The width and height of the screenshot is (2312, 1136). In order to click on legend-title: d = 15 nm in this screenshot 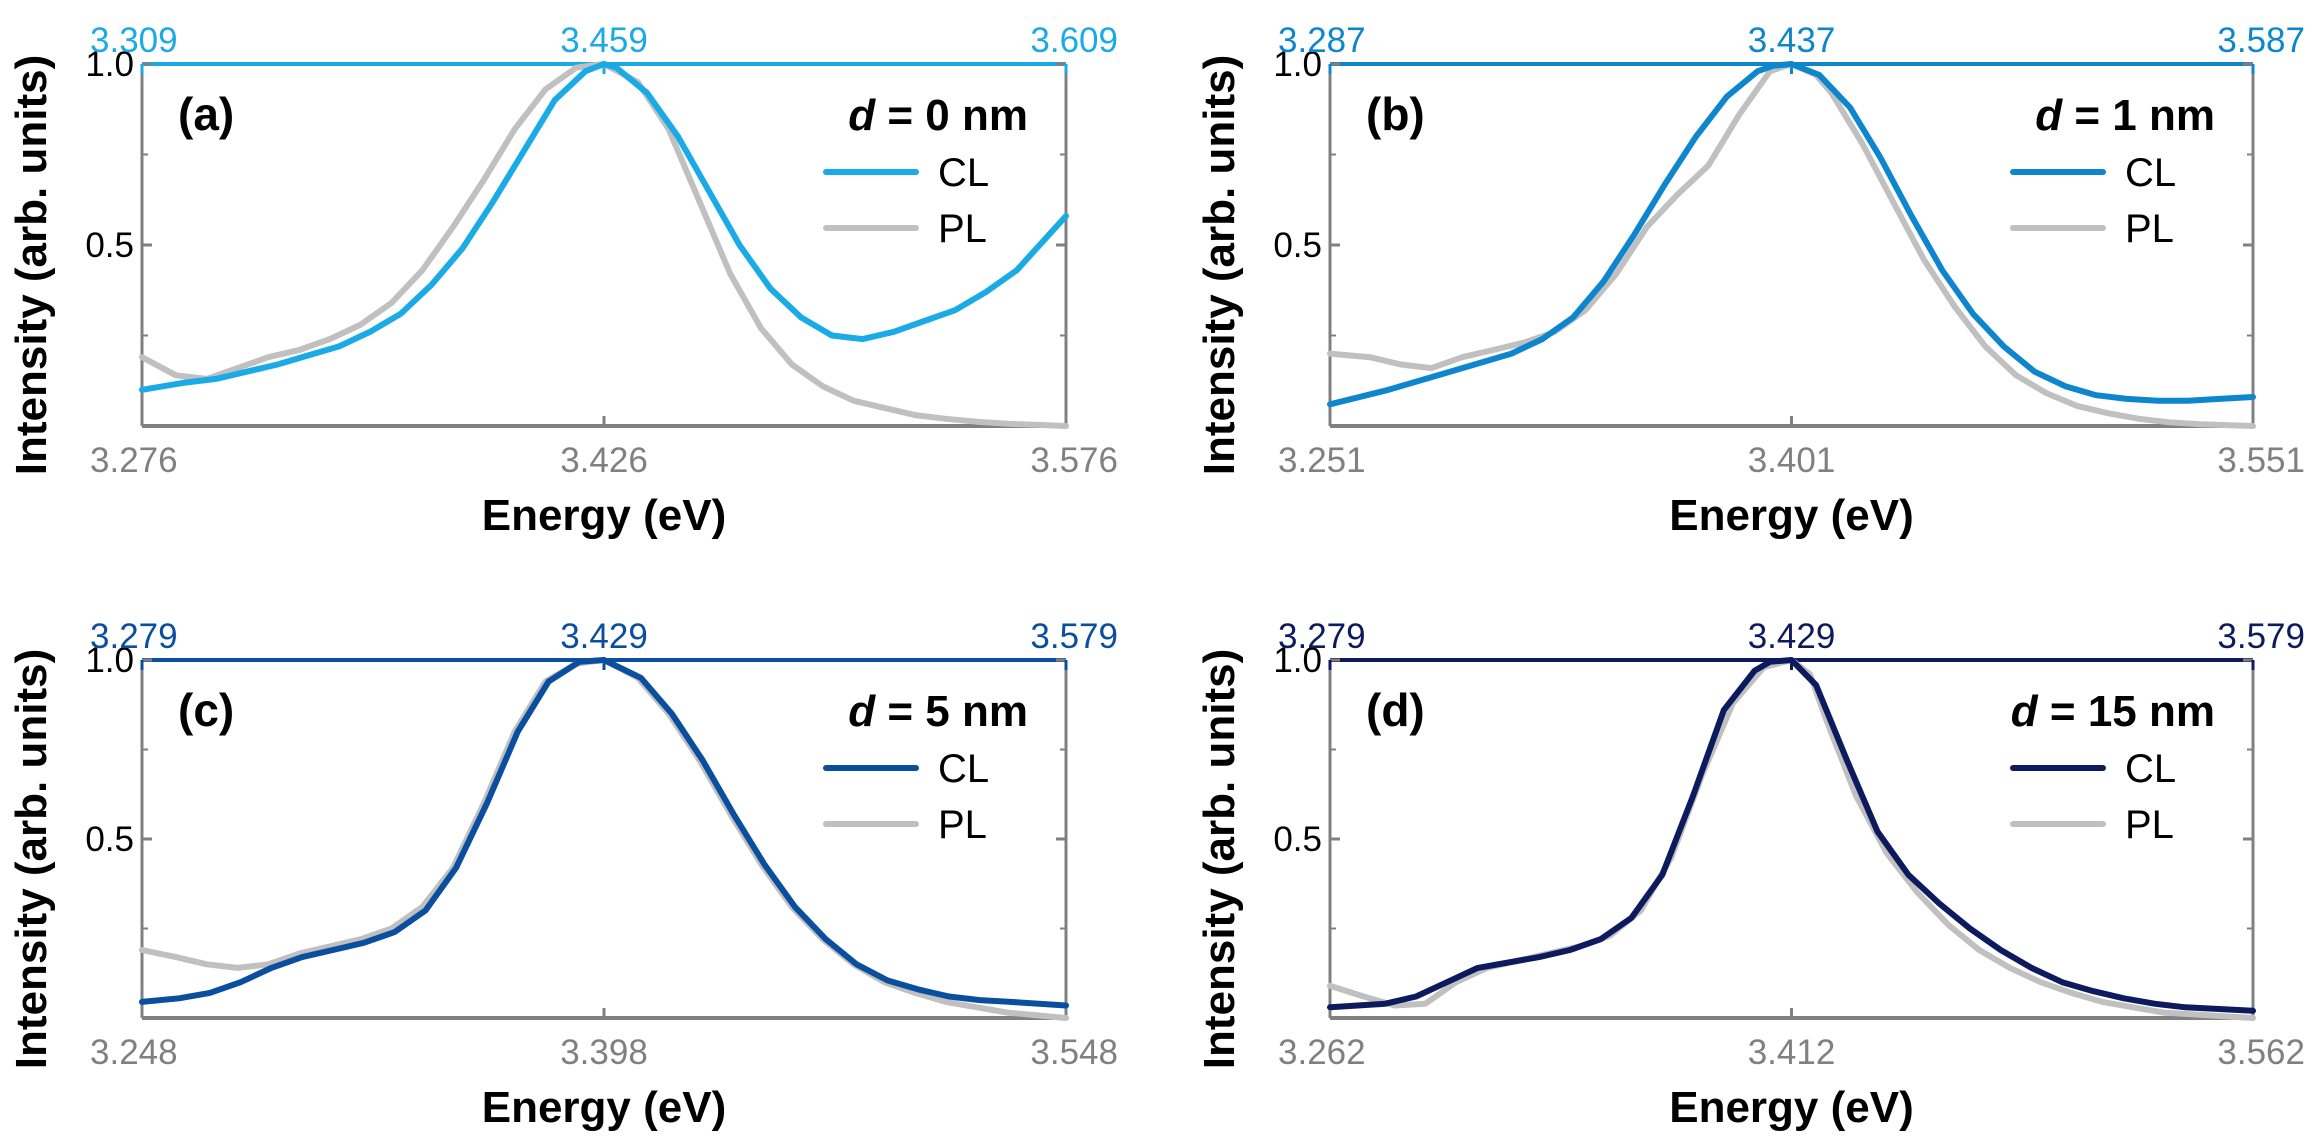, I will do `click(2113, 711)`.